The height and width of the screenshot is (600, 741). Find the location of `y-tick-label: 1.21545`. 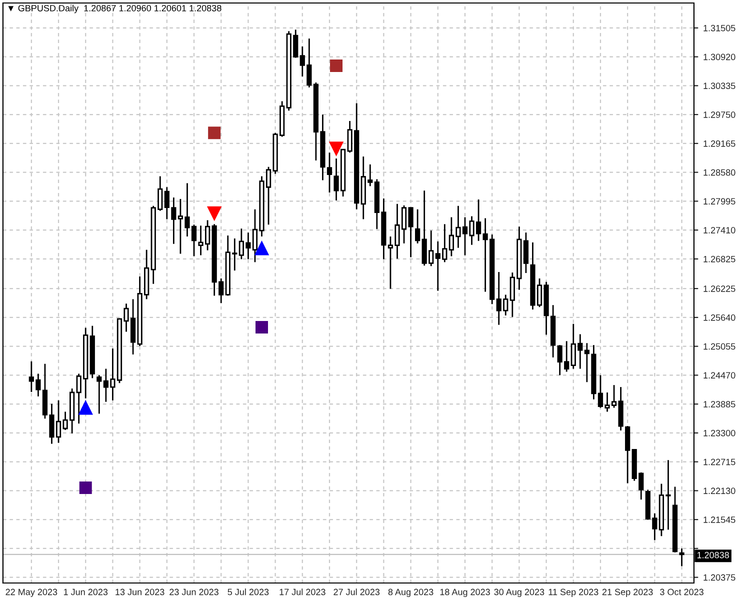

y-tick-label: 1.21545 is located at coordinates (720, 519).